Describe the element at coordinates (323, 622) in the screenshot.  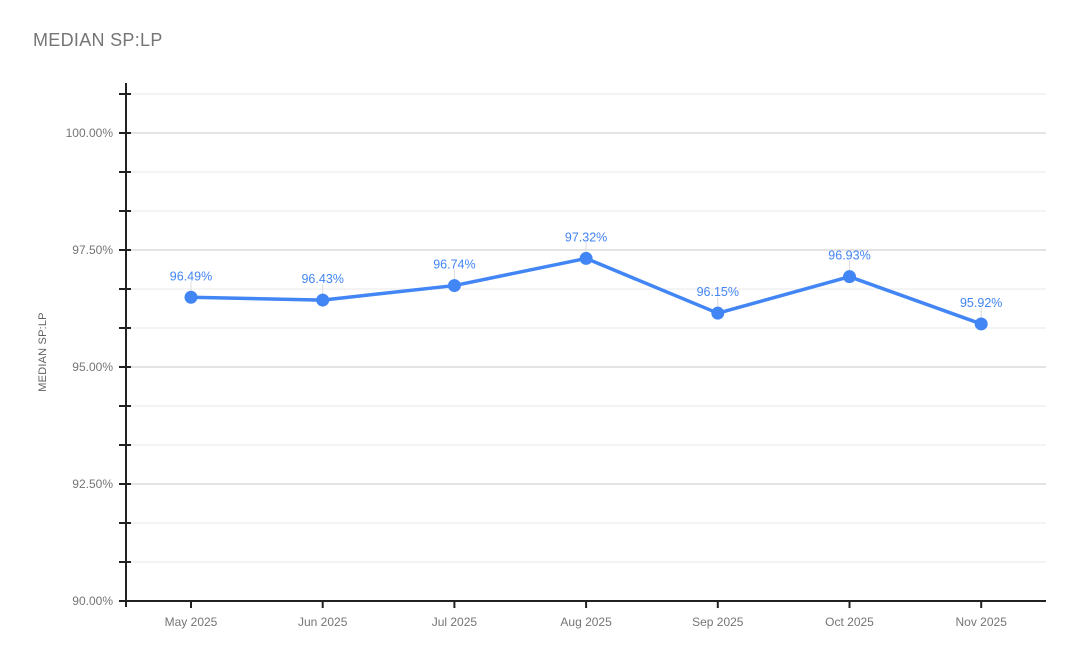
I see `x-axis-label: Jun 2025` at that location.